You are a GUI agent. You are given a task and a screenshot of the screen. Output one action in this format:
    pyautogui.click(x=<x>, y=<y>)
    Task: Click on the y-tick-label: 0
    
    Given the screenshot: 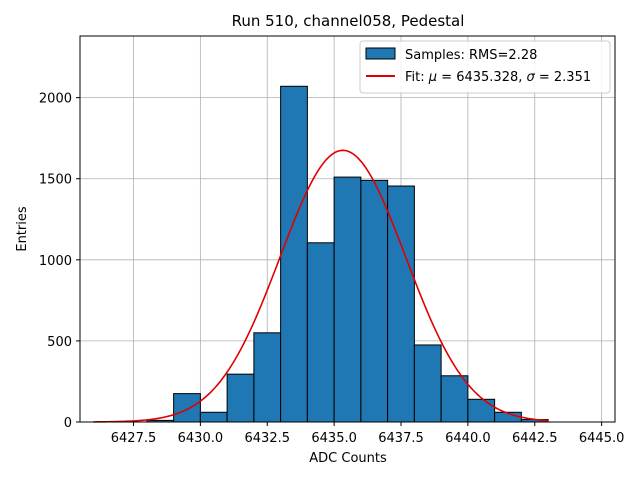 What is the action you would take?
    pyautogui.click(x=68, y=423)
    